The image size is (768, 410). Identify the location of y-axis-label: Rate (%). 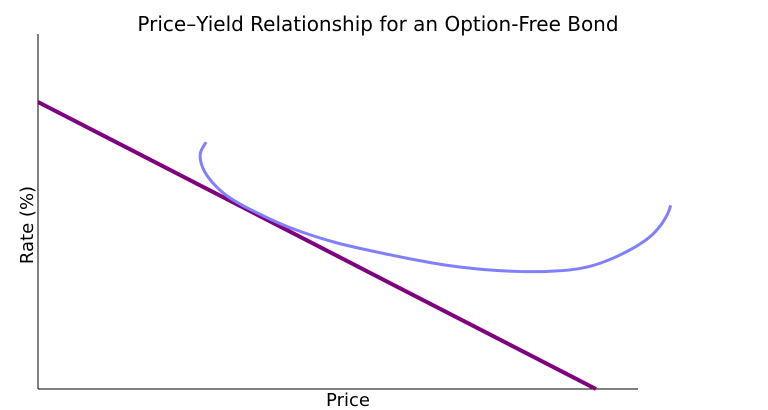
(27, 225).